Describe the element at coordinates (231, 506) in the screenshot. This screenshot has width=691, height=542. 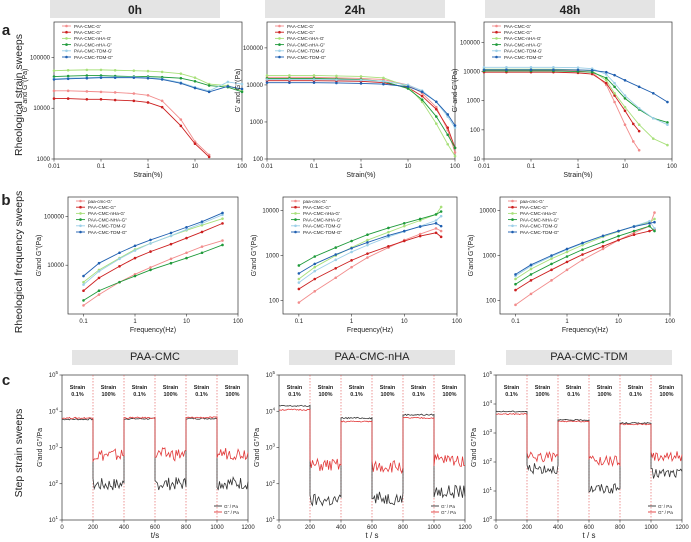
I see `step-legend-label: G' / Pa` at that location.